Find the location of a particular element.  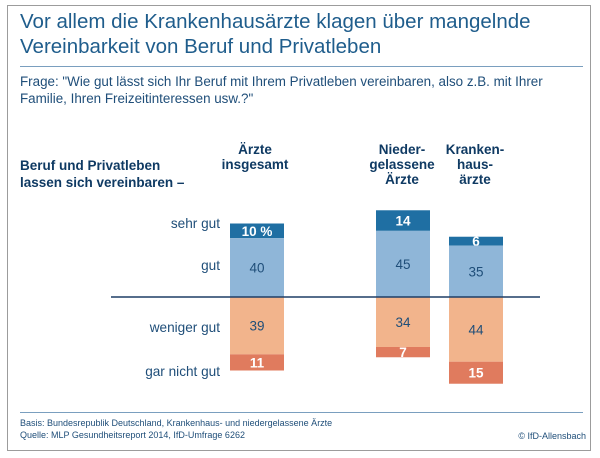

bar-sehr-gut-col2 is located at coordinates (403, 220).